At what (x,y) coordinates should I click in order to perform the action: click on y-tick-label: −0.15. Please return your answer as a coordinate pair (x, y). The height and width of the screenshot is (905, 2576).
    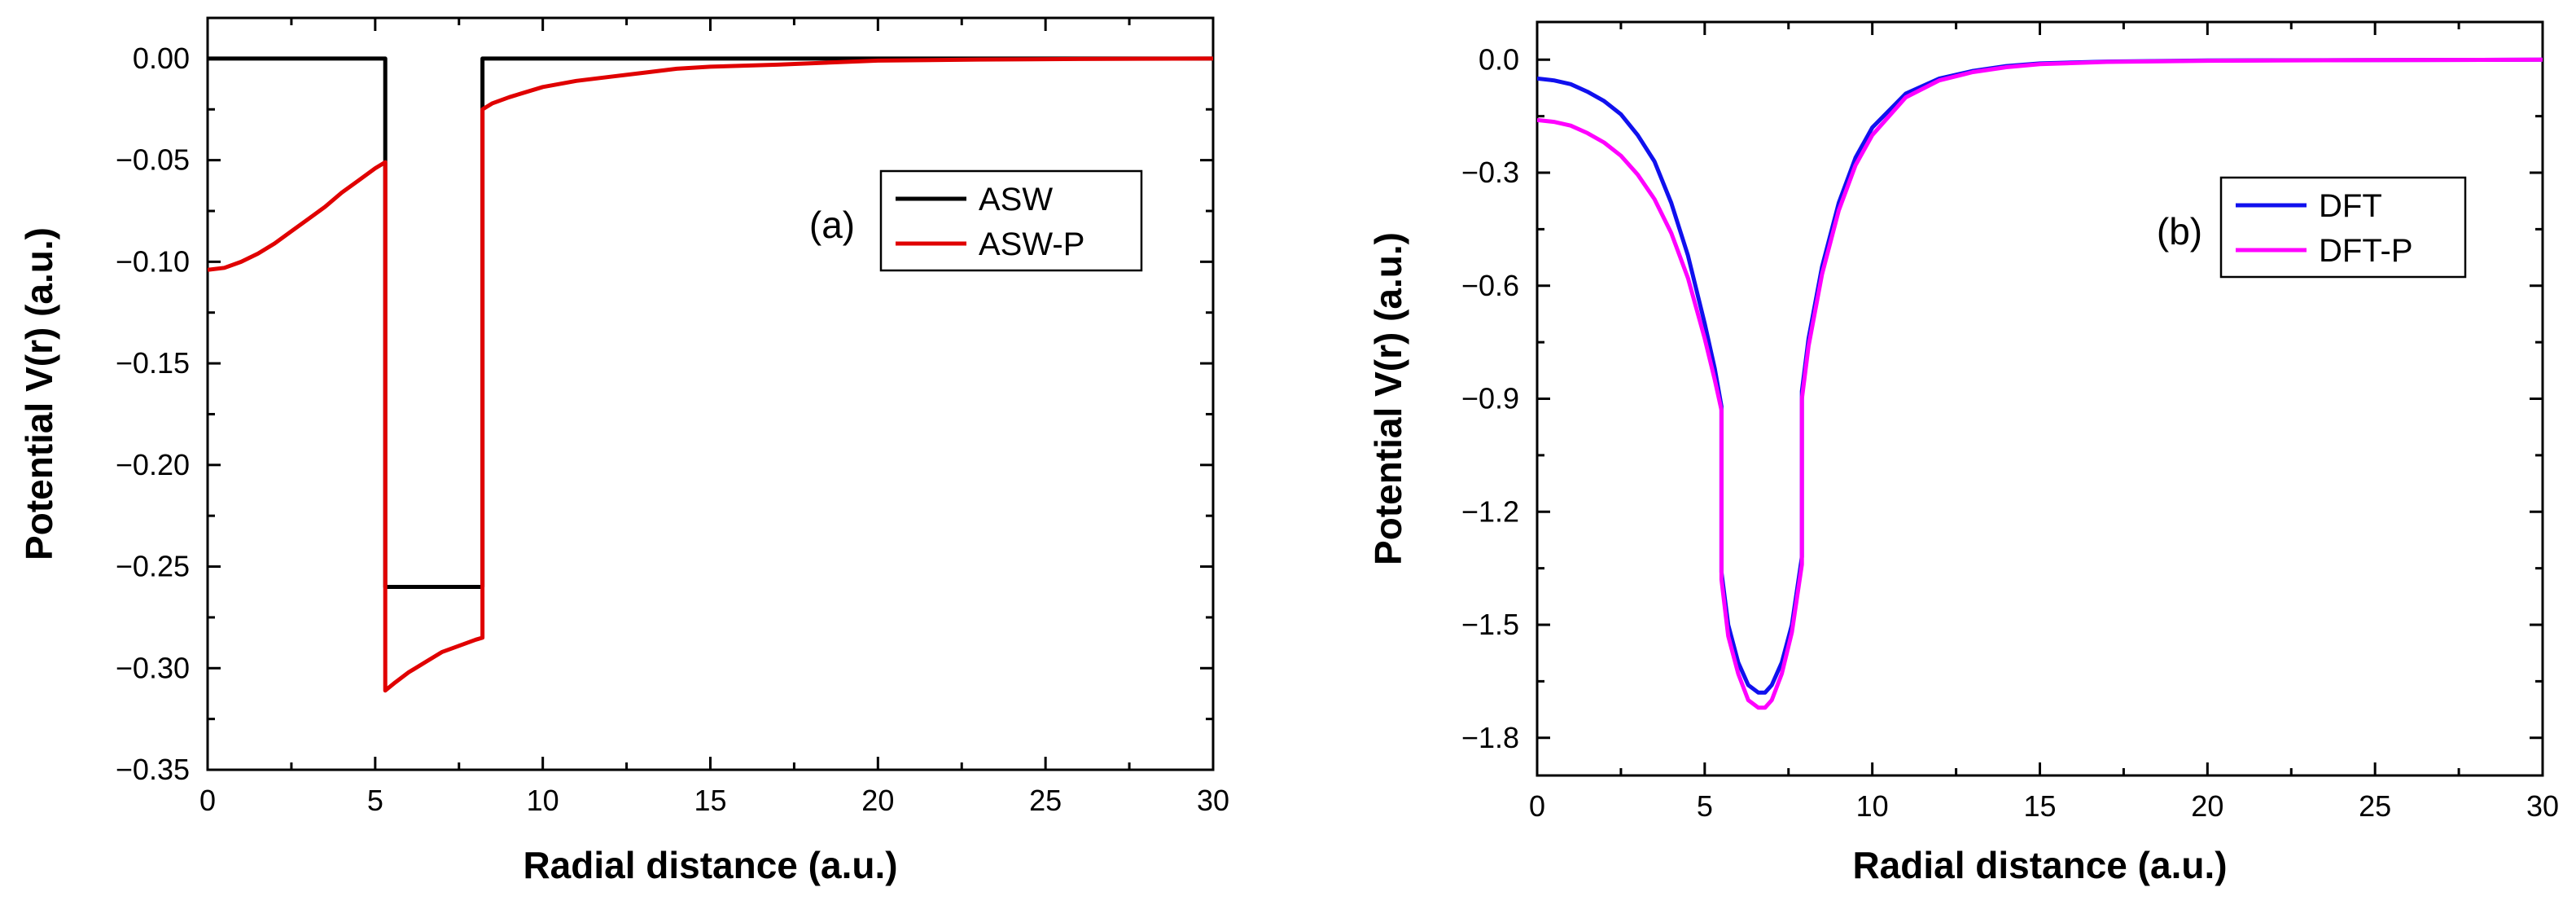
    Looking at the image, I should click on (153, 363).